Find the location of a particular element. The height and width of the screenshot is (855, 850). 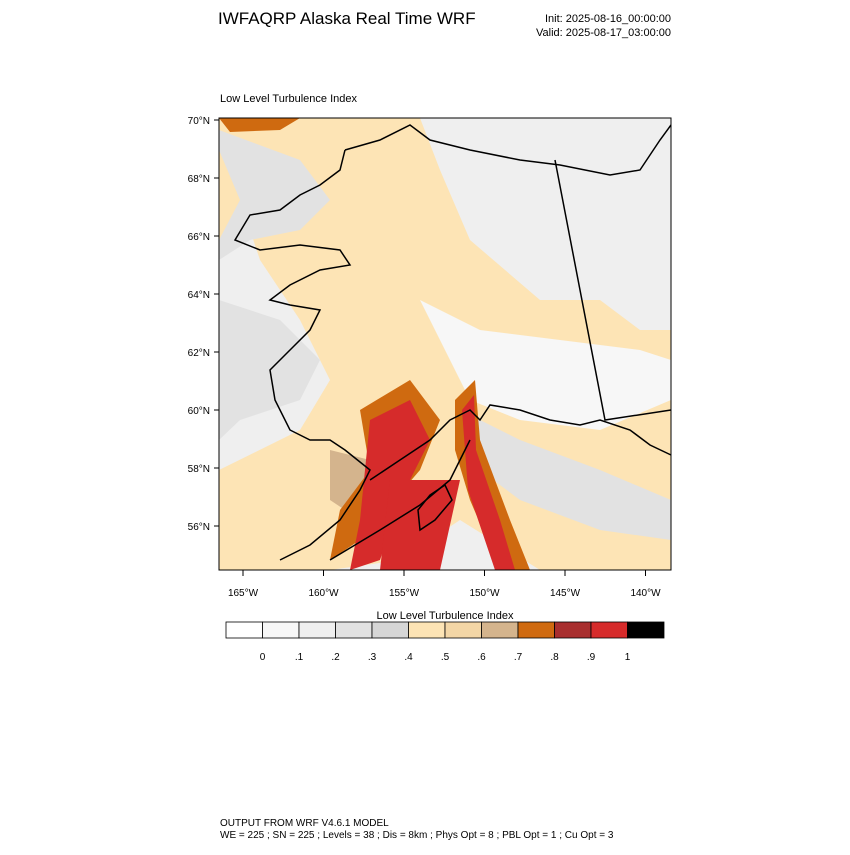

lat-tick-label: 66°N is located at coordinates (199, 237).